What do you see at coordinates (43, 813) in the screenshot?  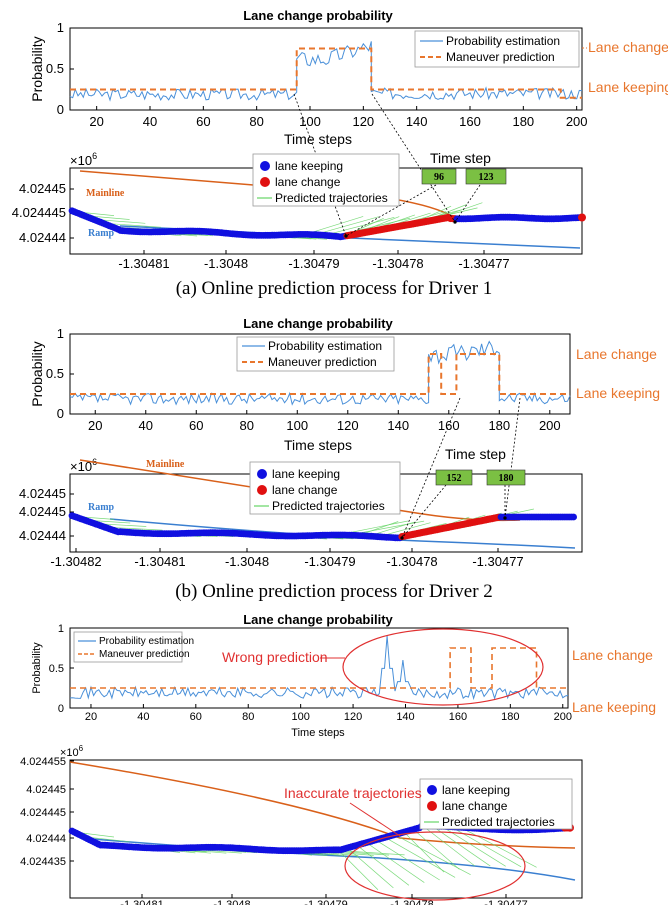 I see `y-tick-label: 4.024445` at bounding box center [43, 813].